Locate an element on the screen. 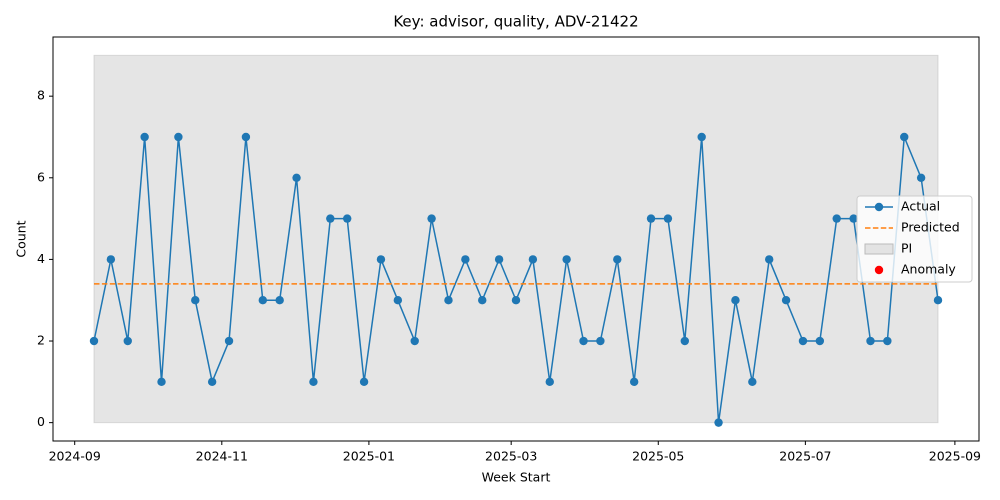  x-tick-label: 2025-05 is located at coordinates (658, 456).